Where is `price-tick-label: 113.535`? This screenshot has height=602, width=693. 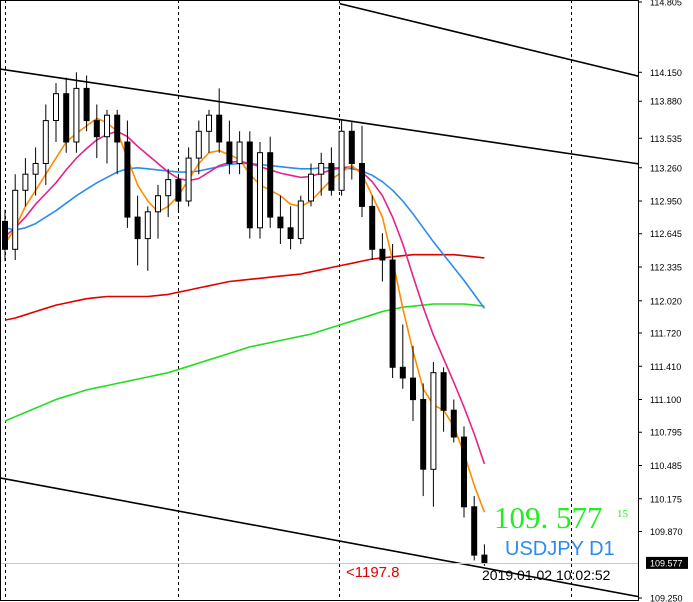 price-tick-label: 113.535 is located at coordinates (666, 139).